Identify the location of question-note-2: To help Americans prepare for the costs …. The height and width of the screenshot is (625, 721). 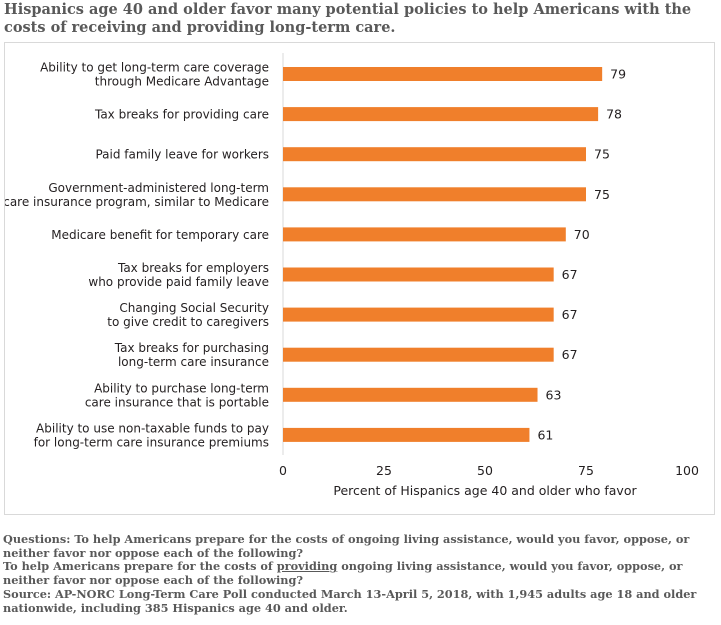
(361, 573).